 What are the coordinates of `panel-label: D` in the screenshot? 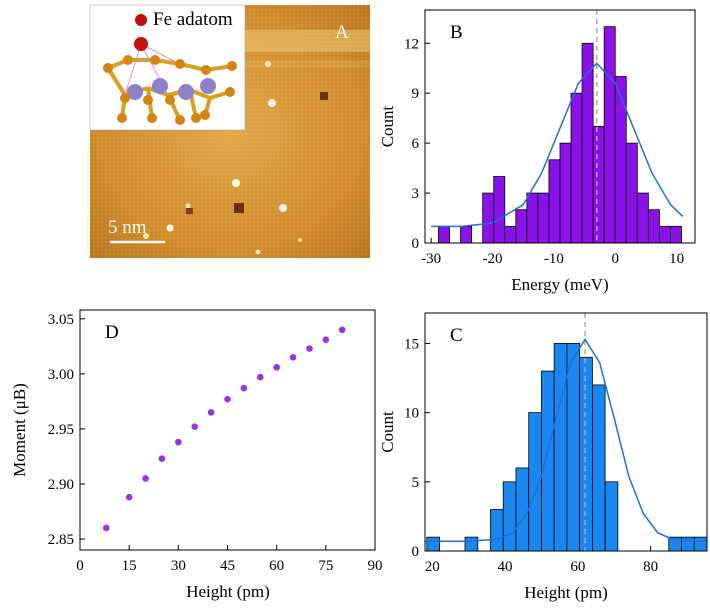 It's located at (112, 332).